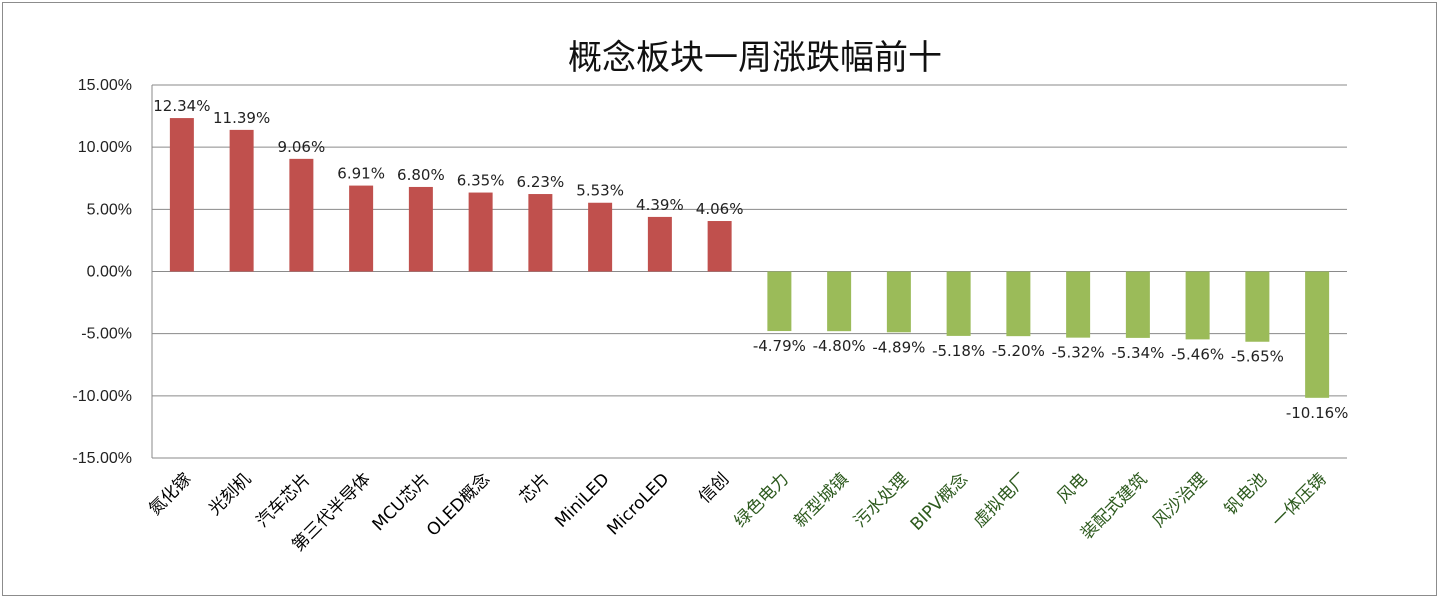 This screenshot has height=600, width=1441. What do you see at coordinates (361, 174) in the screenshot?
I see `data-label: 6.91%` at bounding box center [361, 174].